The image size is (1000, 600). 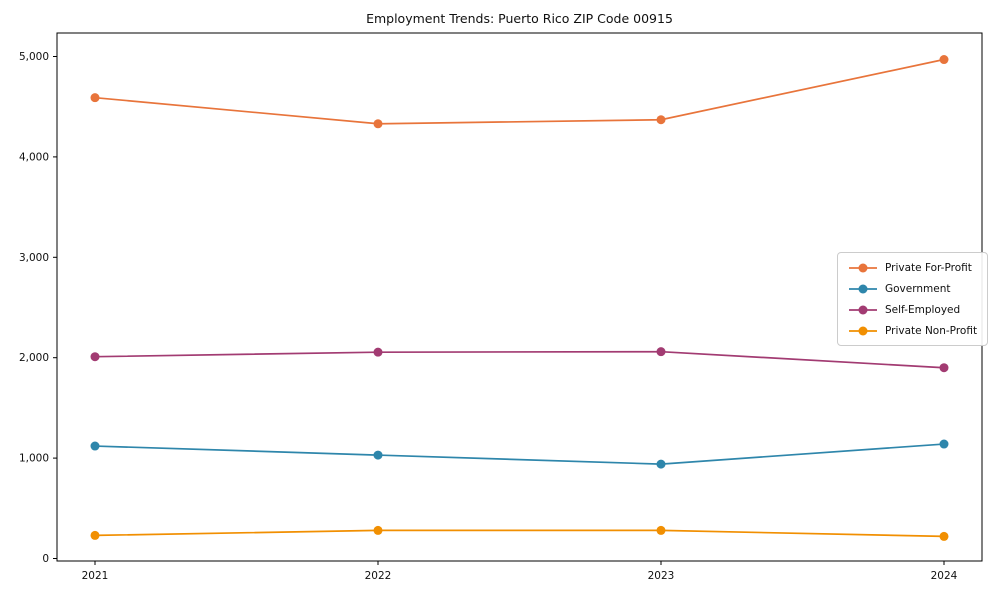 I want to click on legend-item: Self-Employed, so click(x=912, y=309).